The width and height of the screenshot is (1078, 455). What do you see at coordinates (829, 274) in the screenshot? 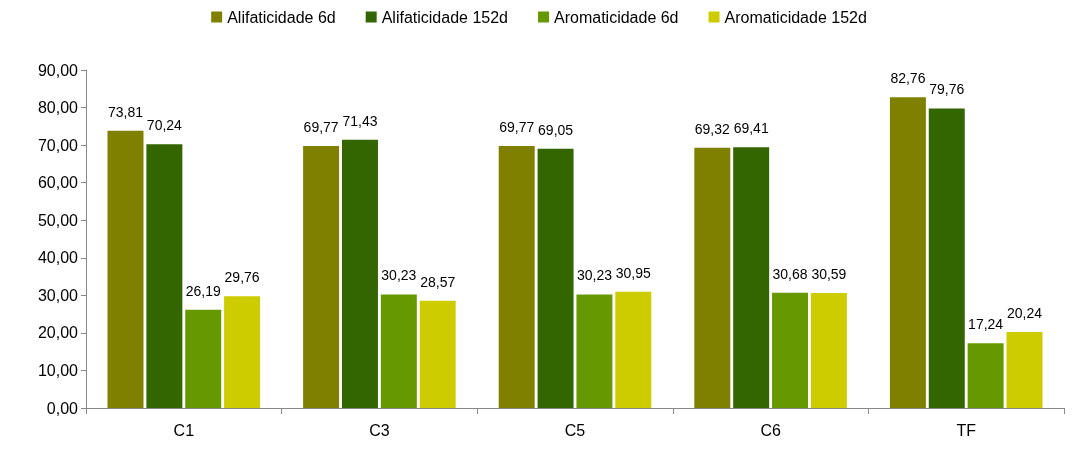
I see `data-label: 30,59` at bounding box center [829, 274].